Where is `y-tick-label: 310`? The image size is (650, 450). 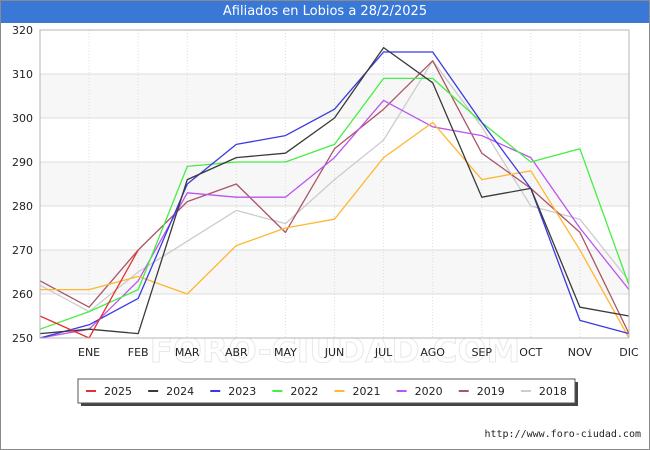 y-tick-label: 310 is located at coordinates (22, 74).